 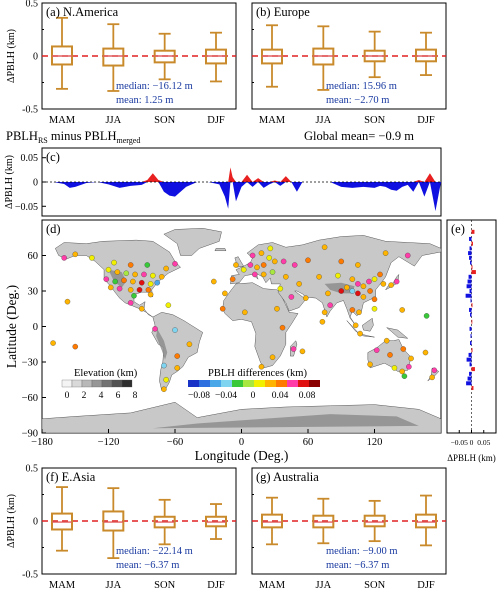 What do you see at coordinates (53, 157) in the screenshot?
I see `panel-title: (c)` at bounding box center [53, 157].